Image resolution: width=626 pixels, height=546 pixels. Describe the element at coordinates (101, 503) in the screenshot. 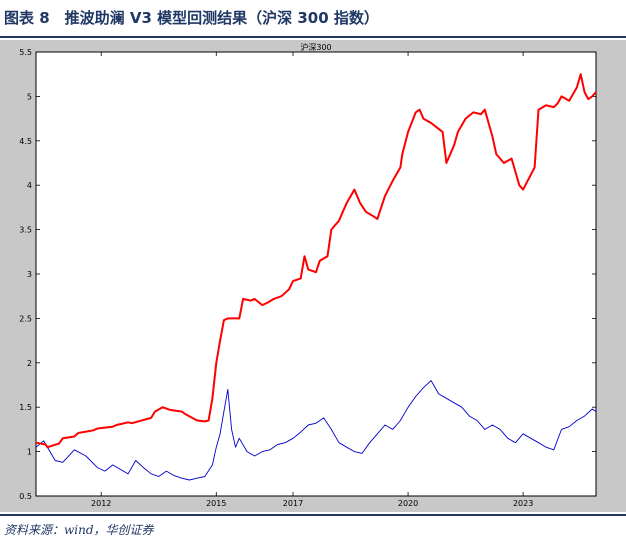

I see `x-tick-label: 2012` at that location.